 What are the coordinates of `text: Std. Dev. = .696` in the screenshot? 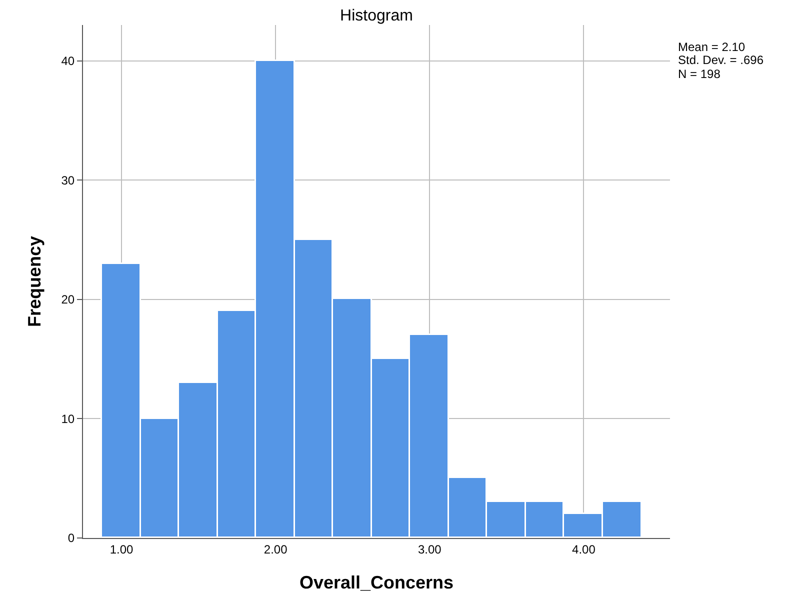 It's located at (721, 60).